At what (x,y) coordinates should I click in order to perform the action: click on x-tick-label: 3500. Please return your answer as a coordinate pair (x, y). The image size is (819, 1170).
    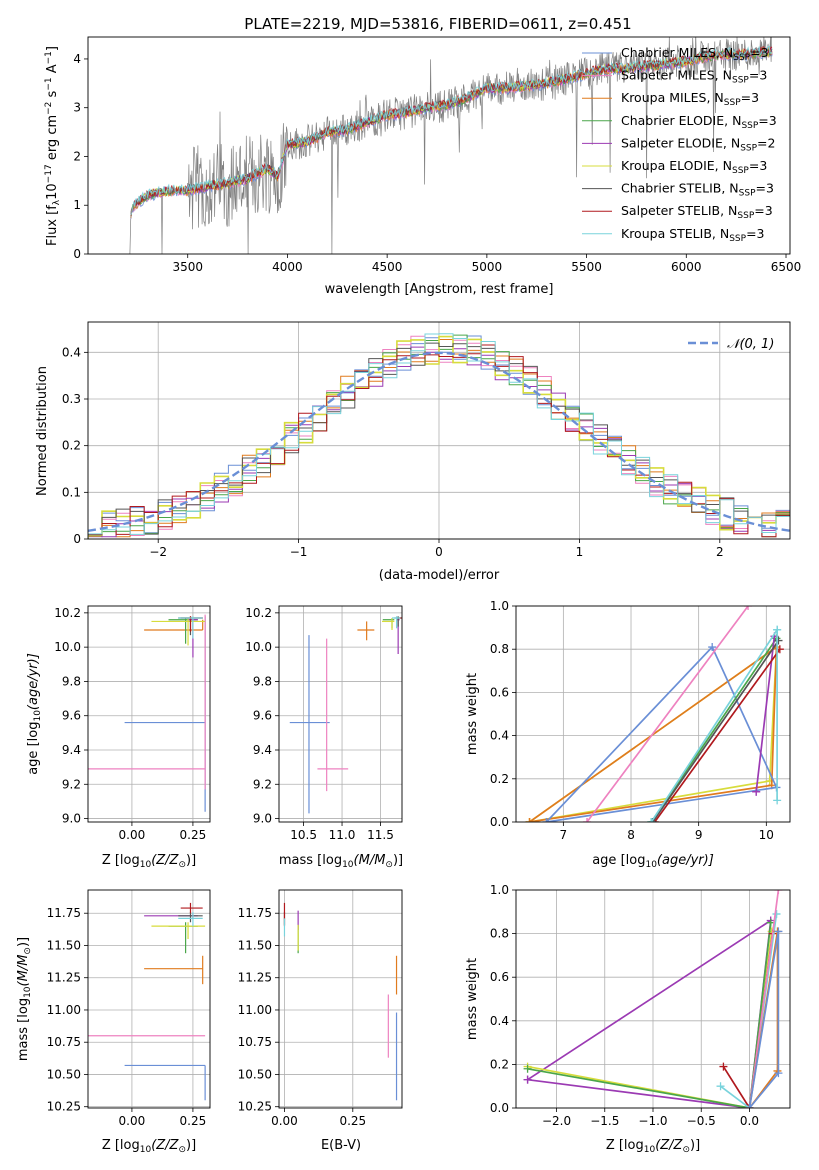
    Looking at the image, I should click on (187, 267).